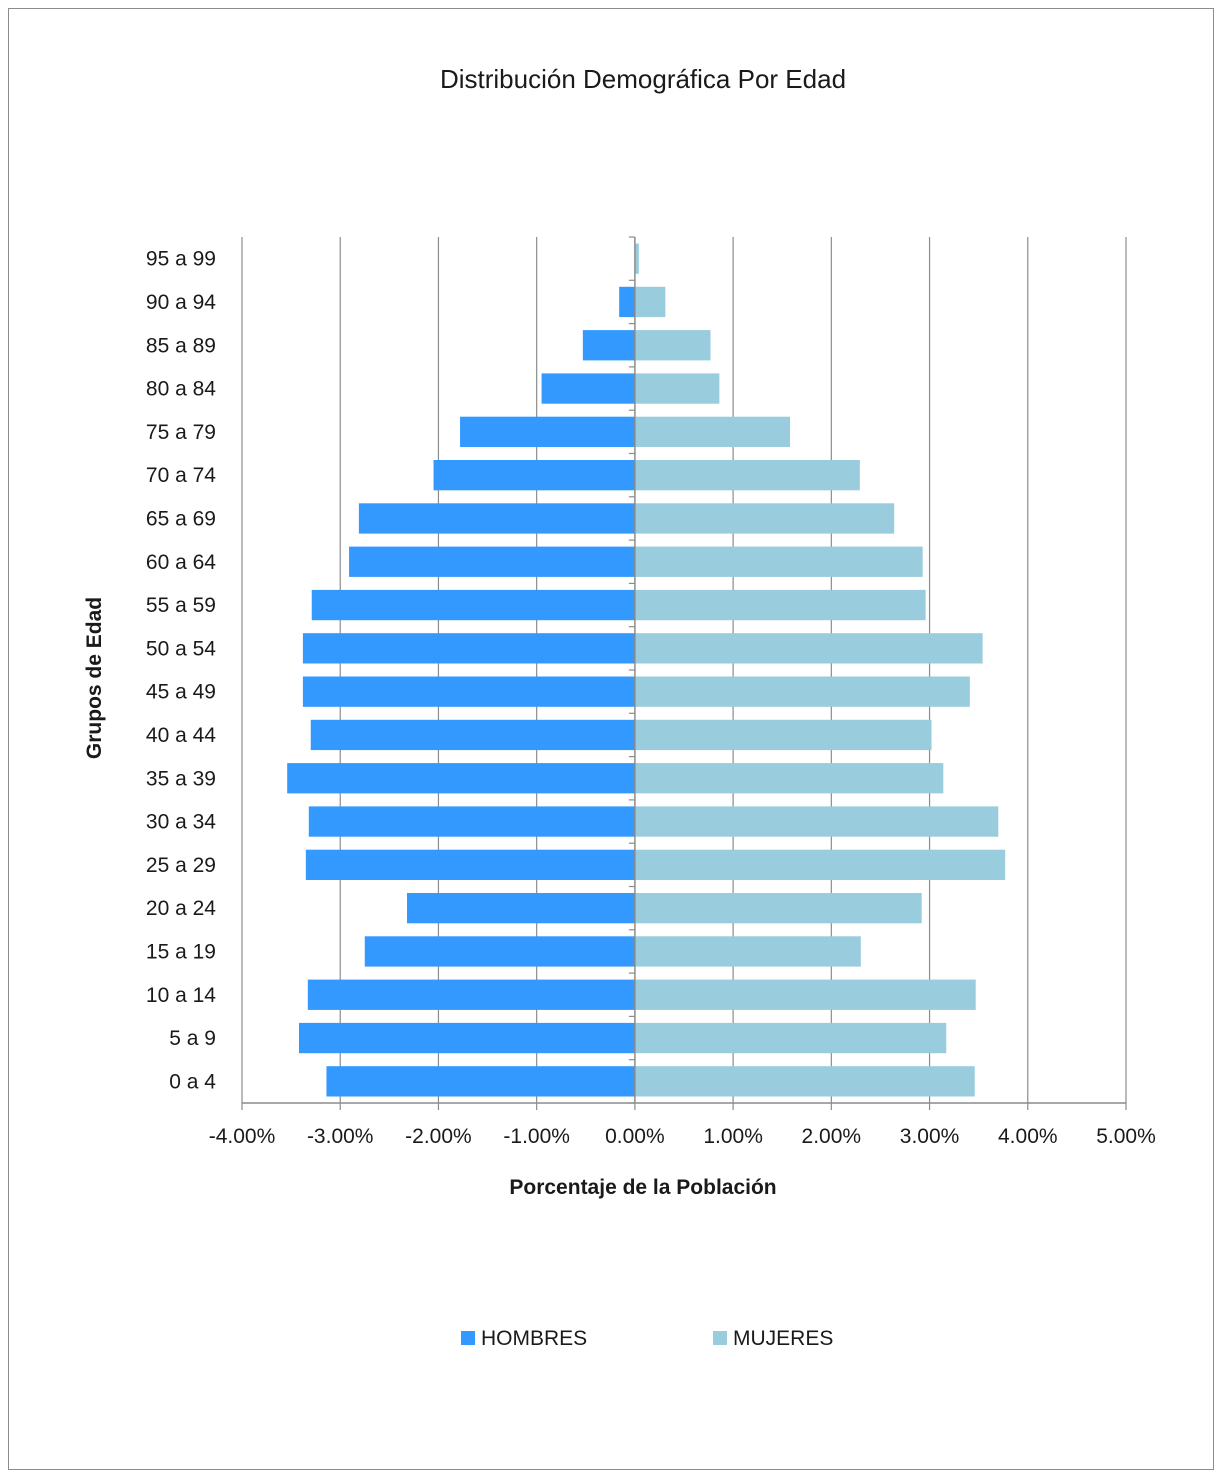 This screenshot has width=1216, height=1473. I want to click on y-tick-label-3: 15 a 19, so click(181, 951).